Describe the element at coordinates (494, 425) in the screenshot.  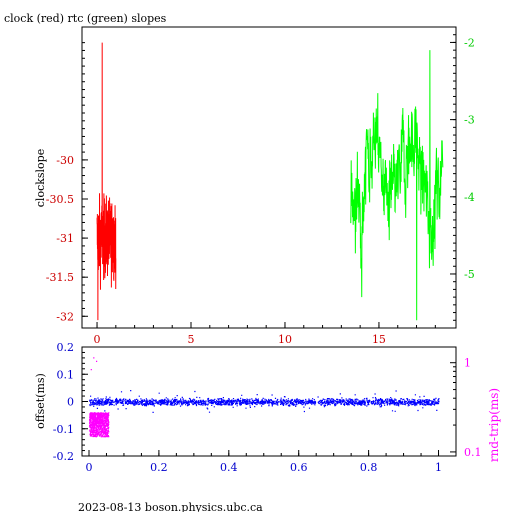
I see `bottom-y2-axis-label: rnd-trip(ms)` at that location.